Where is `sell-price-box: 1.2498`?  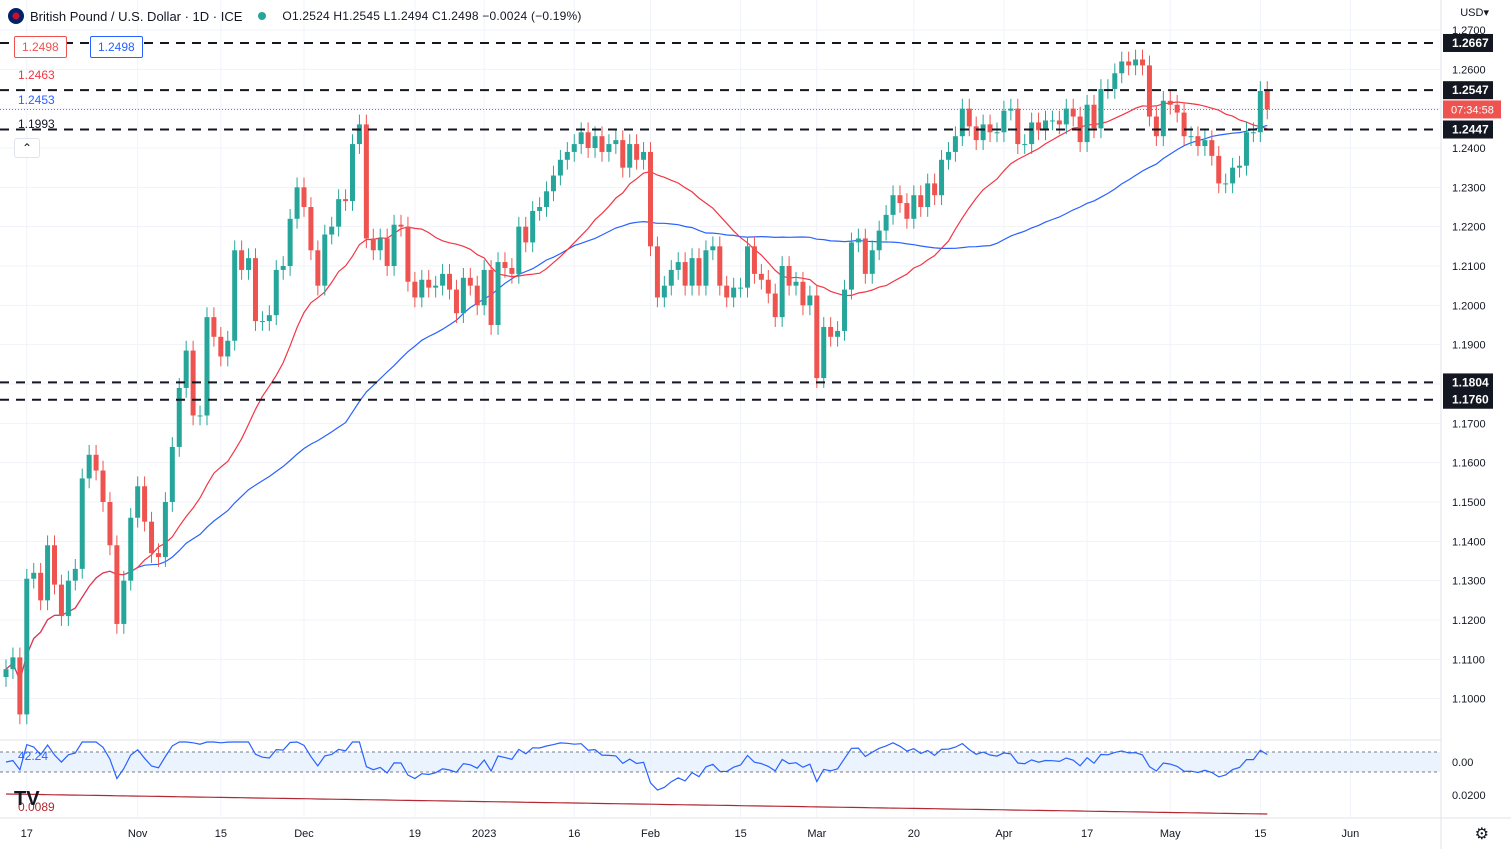 sell-price-box: 1.2498 is located at coordinates (40, 47).